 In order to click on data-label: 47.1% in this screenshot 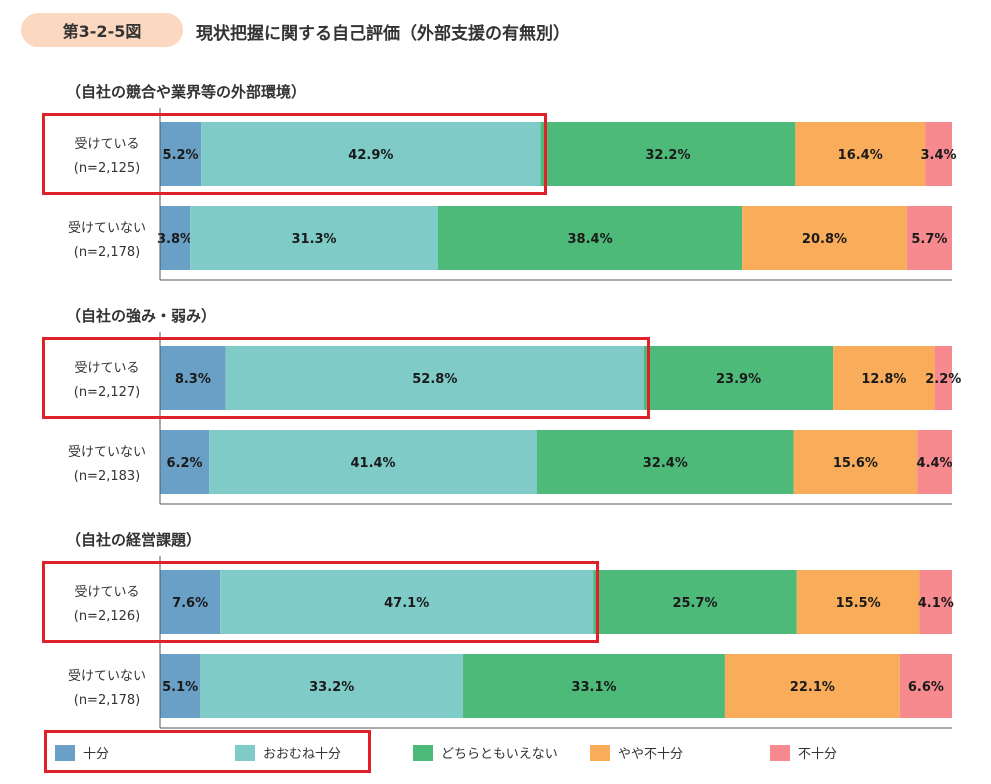, I will do `click(406, 603)`.